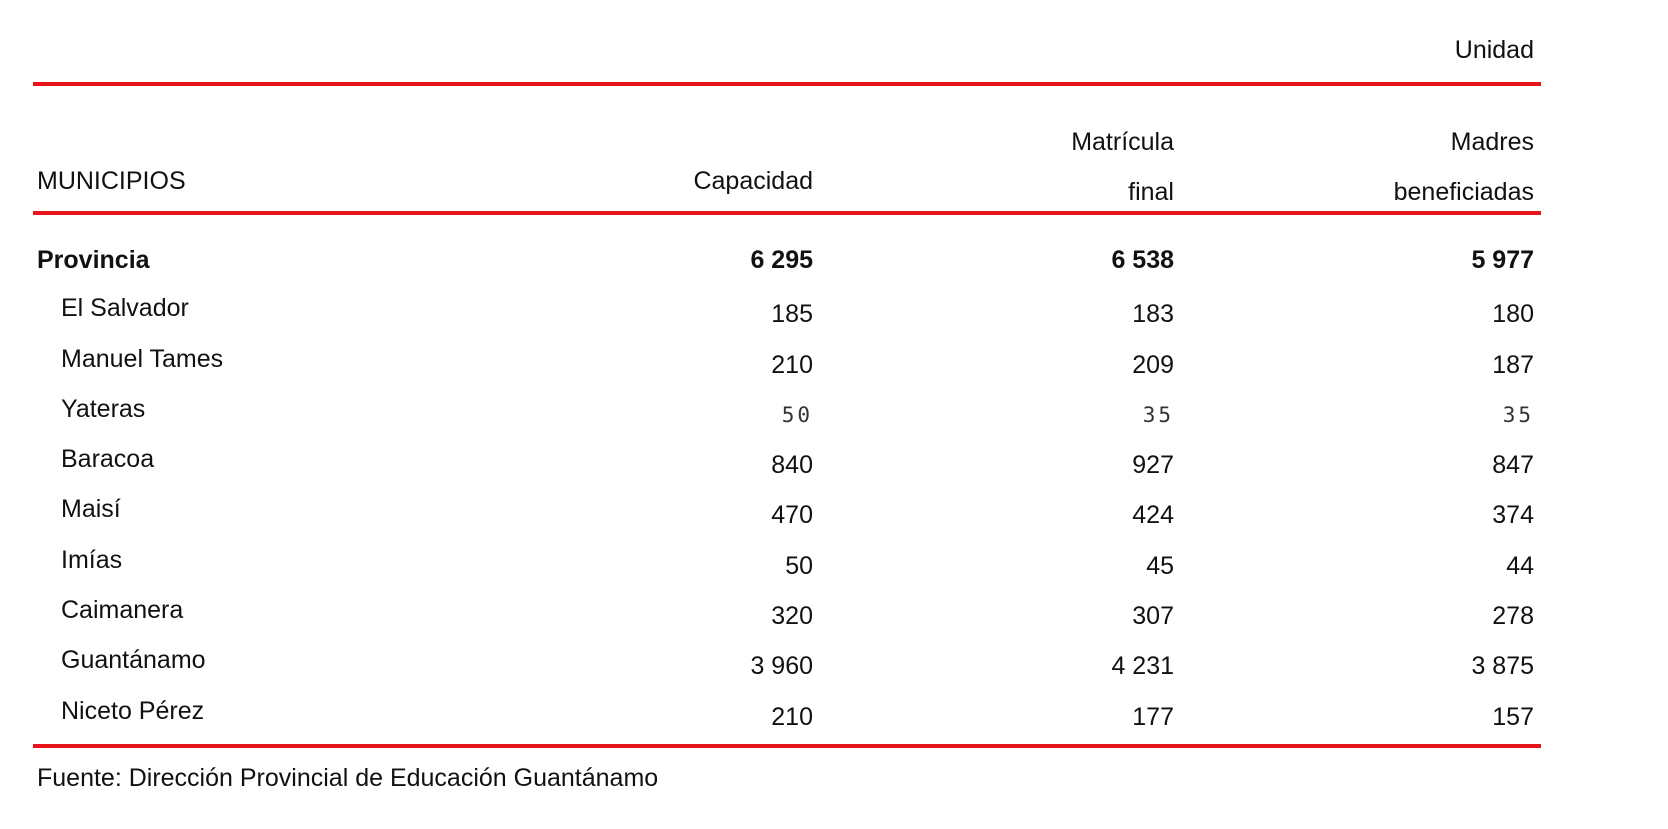  Describe the element at coordinates (792, 515) in the screenshot. I see `row-capacidad: 470` at that location.